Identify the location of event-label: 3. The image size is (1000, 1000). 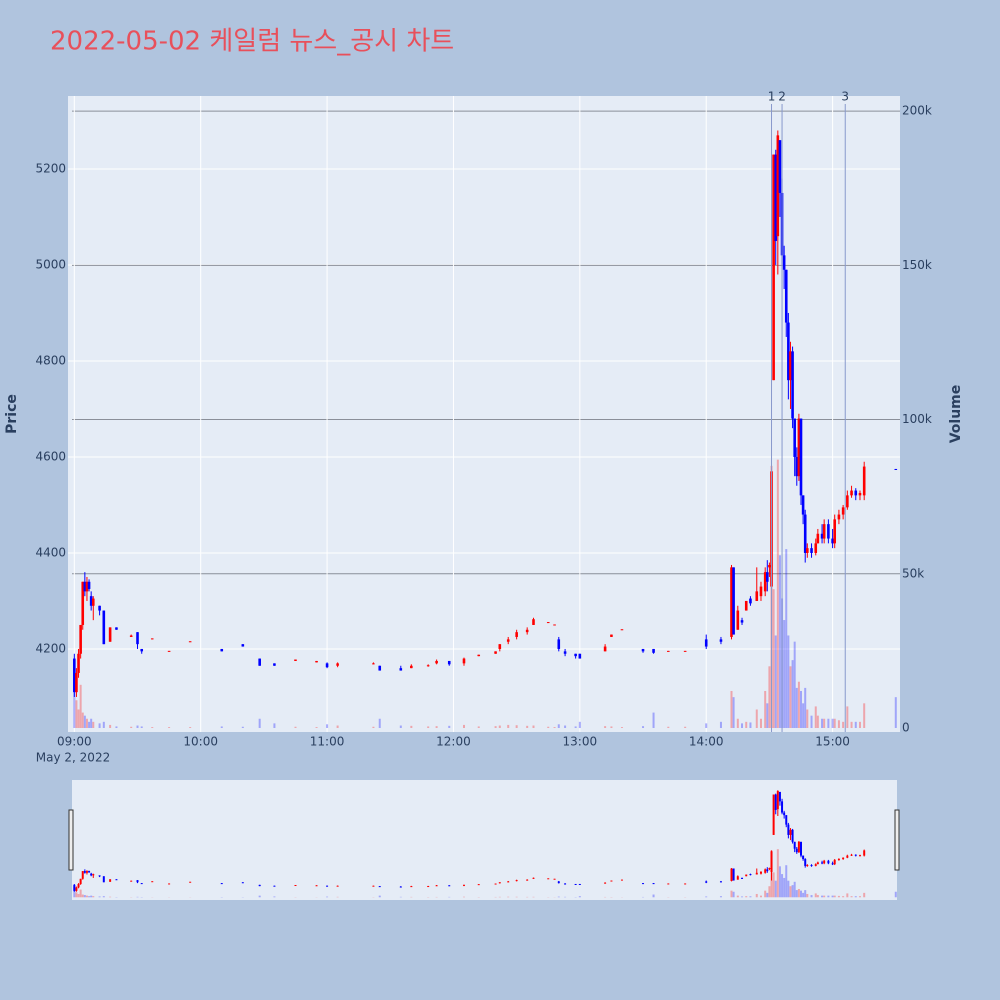
(845, 97).